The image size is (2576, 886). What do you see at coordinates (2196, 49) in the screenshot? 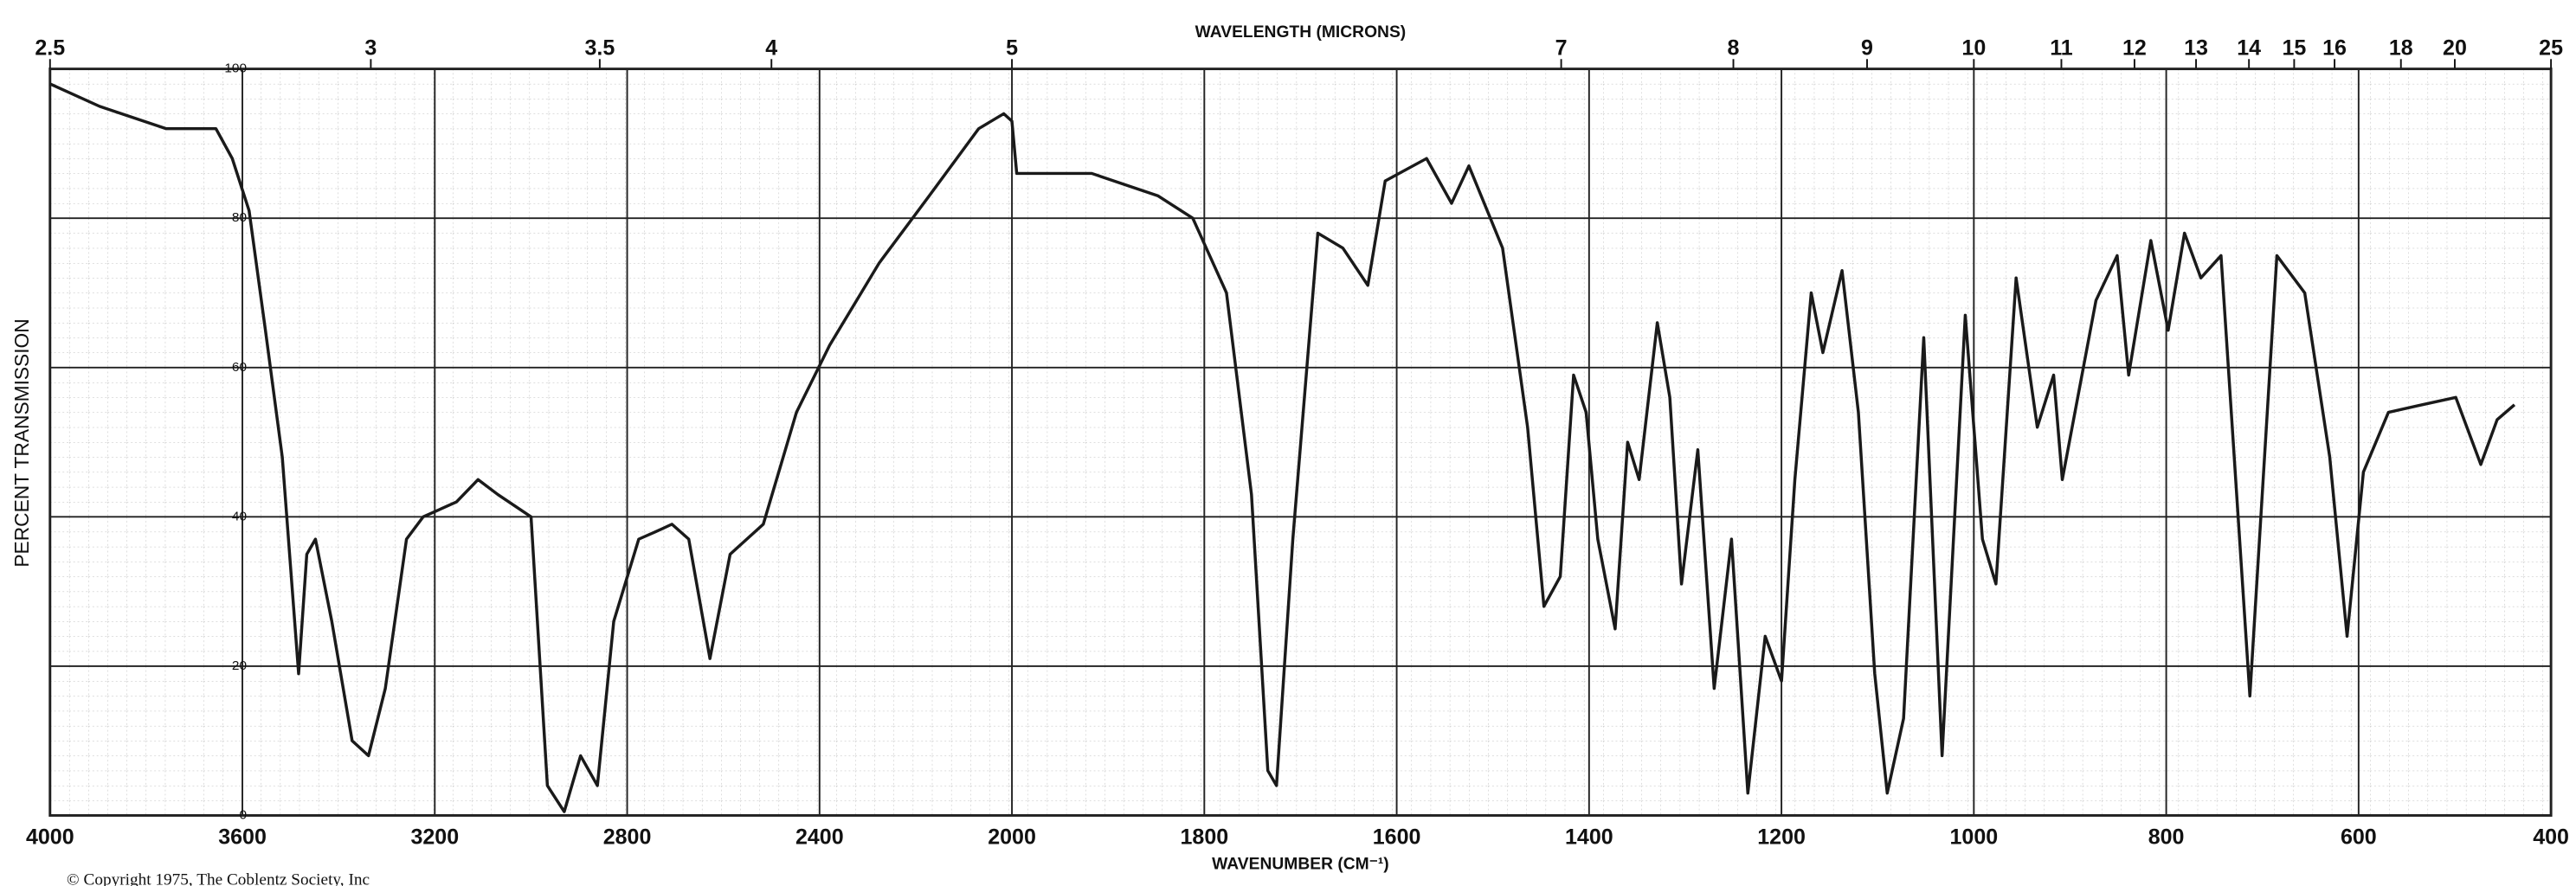
I see `top-tick-label: 13` at bounding box center [2196, 49].